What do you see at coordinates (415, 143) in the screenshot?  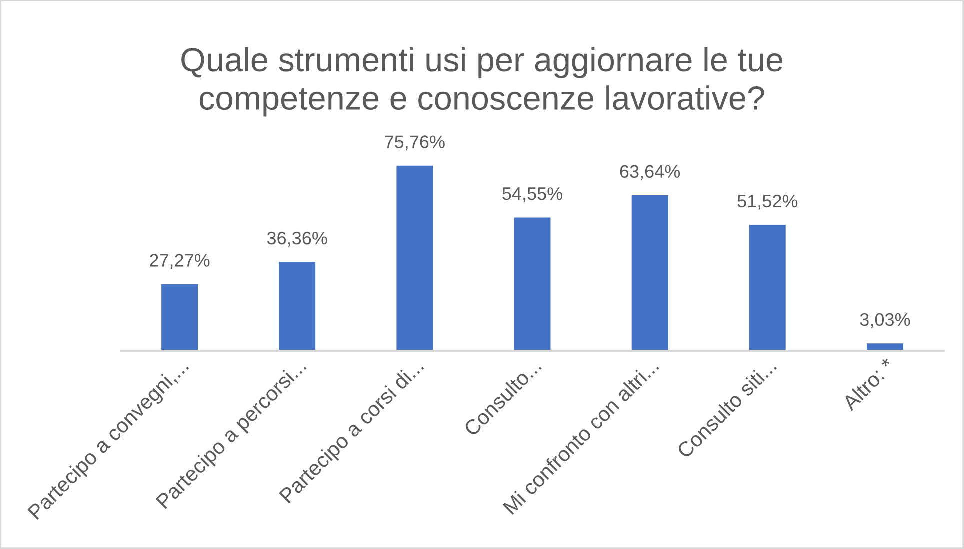 I see `data-label: 75,76%` at bounding box center [415, 143].